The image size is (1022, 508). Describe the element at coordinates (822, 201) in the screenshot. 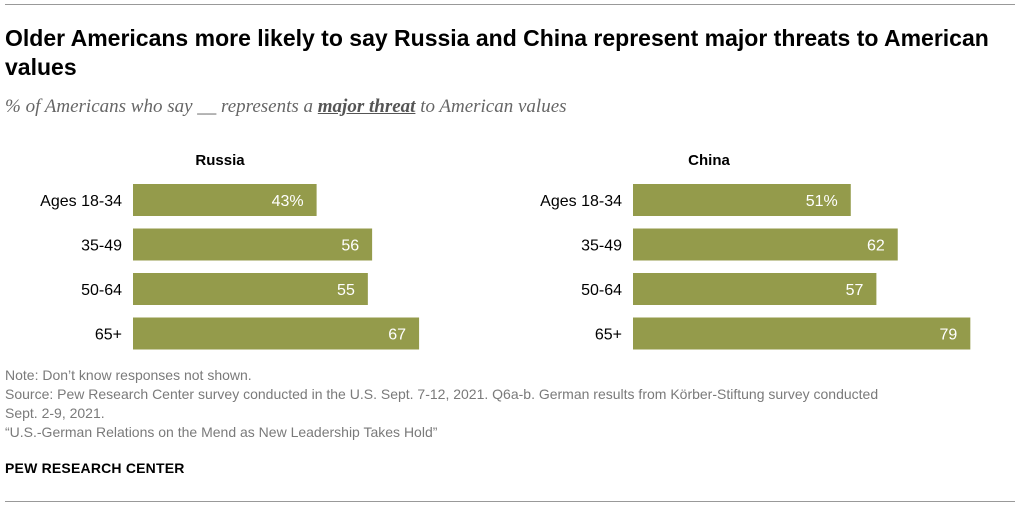

I see `china-value-label: 51%` at that location.